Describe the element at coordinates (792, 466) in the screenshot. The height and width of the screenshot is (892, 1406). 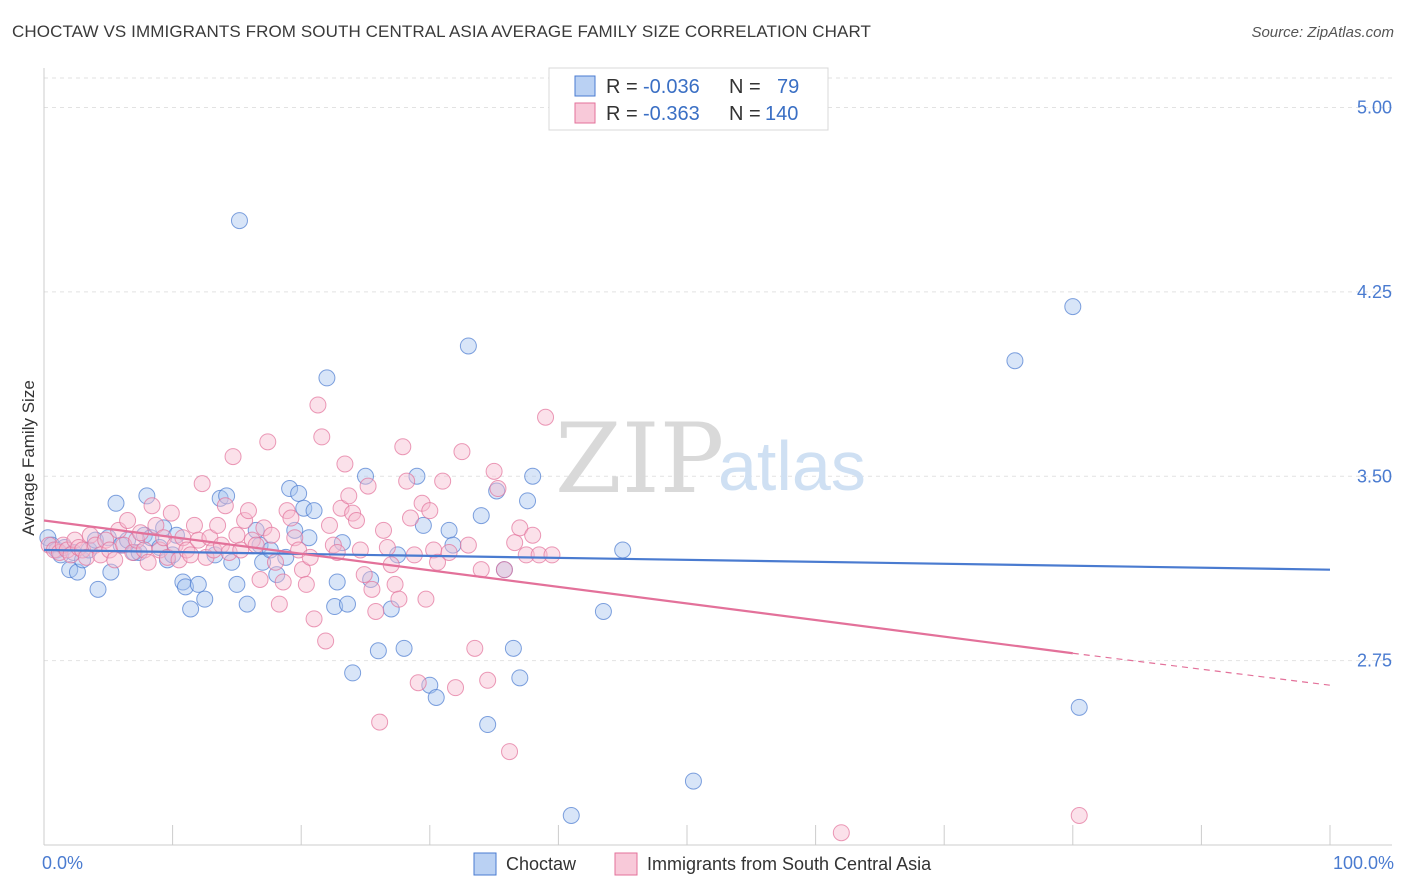
I see `watermark-atlas: atlas` at that location.